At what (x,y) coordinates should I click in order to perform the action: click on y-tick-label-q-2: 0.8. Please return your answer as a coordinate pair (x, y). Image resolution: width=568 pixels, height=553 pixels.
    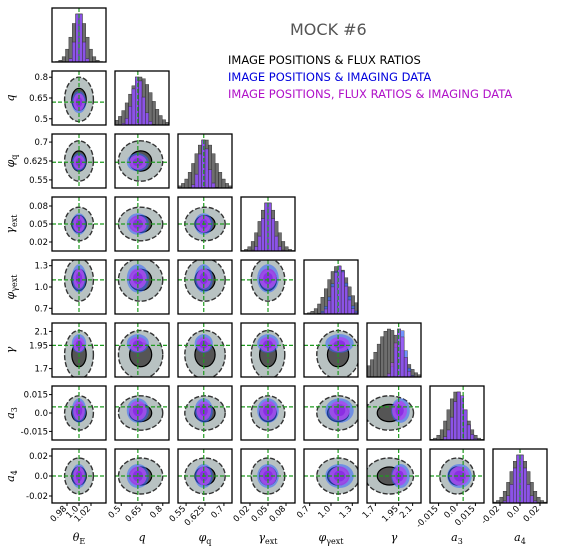
    Looking at the image, I should click on (41, 78).